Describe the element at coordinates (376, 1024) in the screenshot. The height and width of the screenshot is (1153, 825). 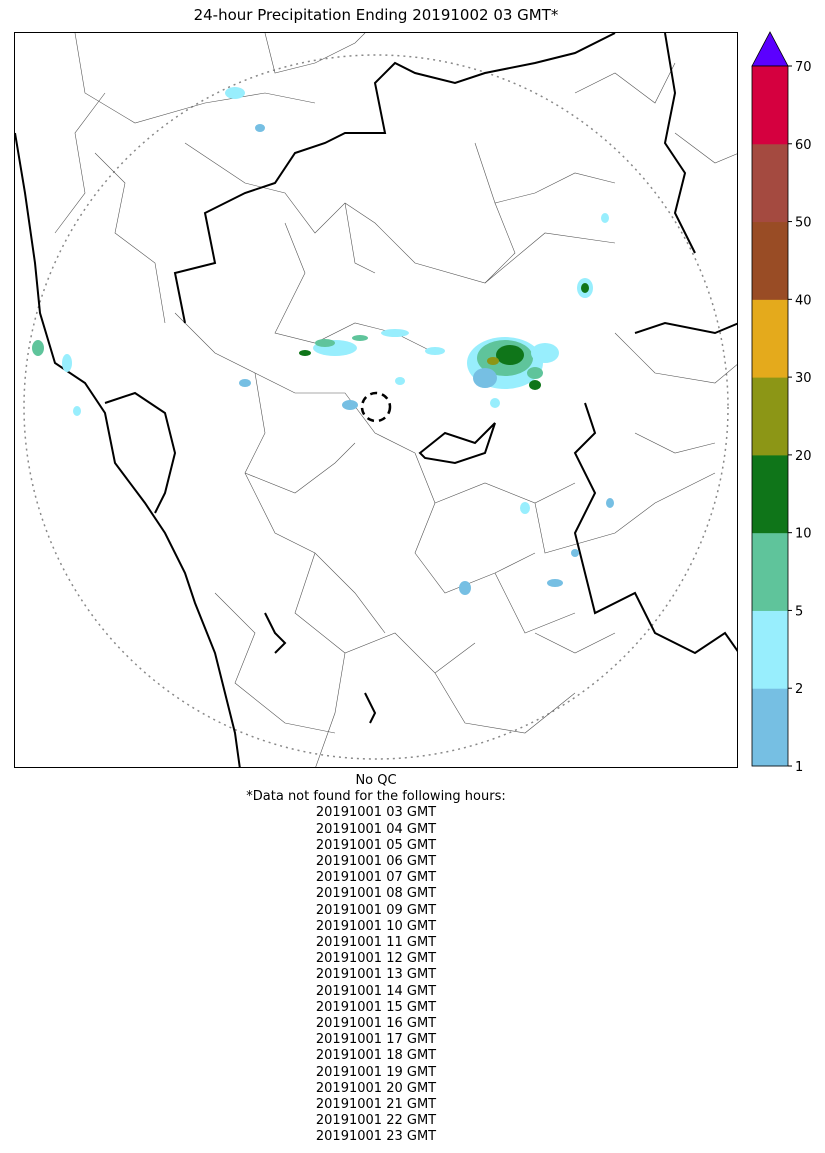
I see `missing-hour-item: 20191001 16 GMT` at that location.